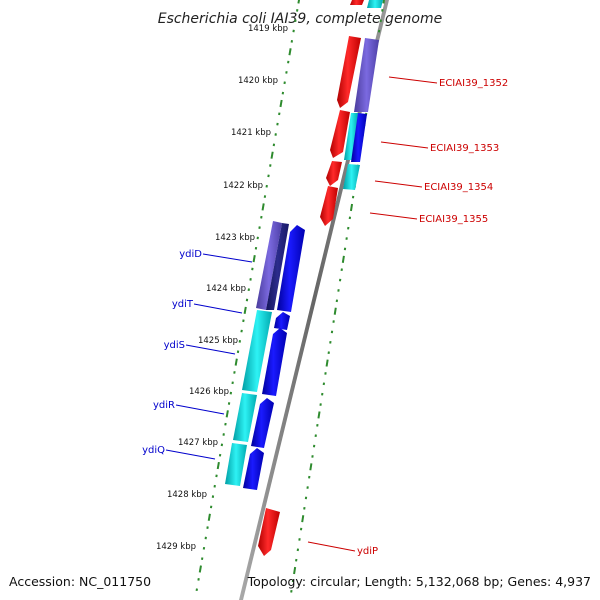  Describe the element at coordinates (291, 268) in the screenshot. I see `gene-ydiD` at that location.